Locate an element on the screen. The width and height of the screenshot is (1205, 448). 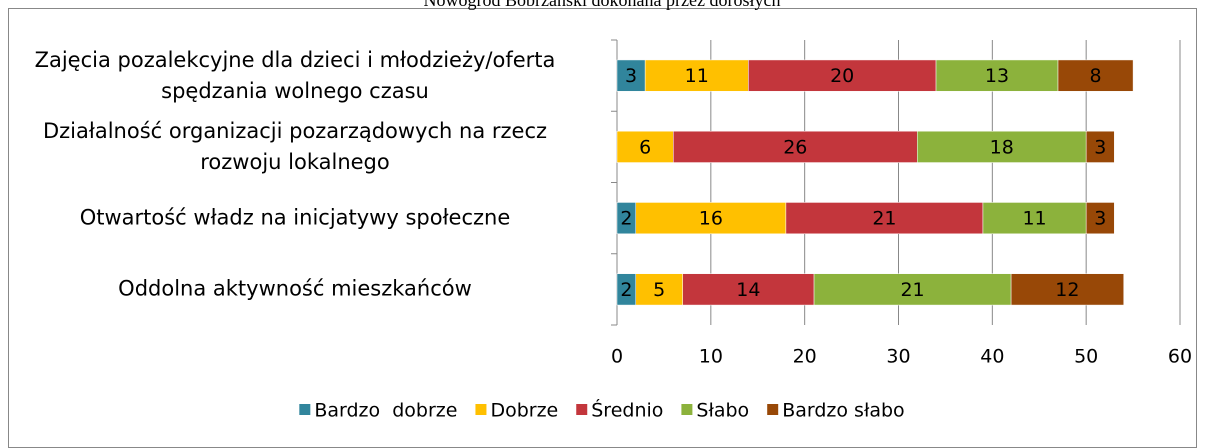
legend-label: Bardzo słabo is located at coordinates (843, 411).